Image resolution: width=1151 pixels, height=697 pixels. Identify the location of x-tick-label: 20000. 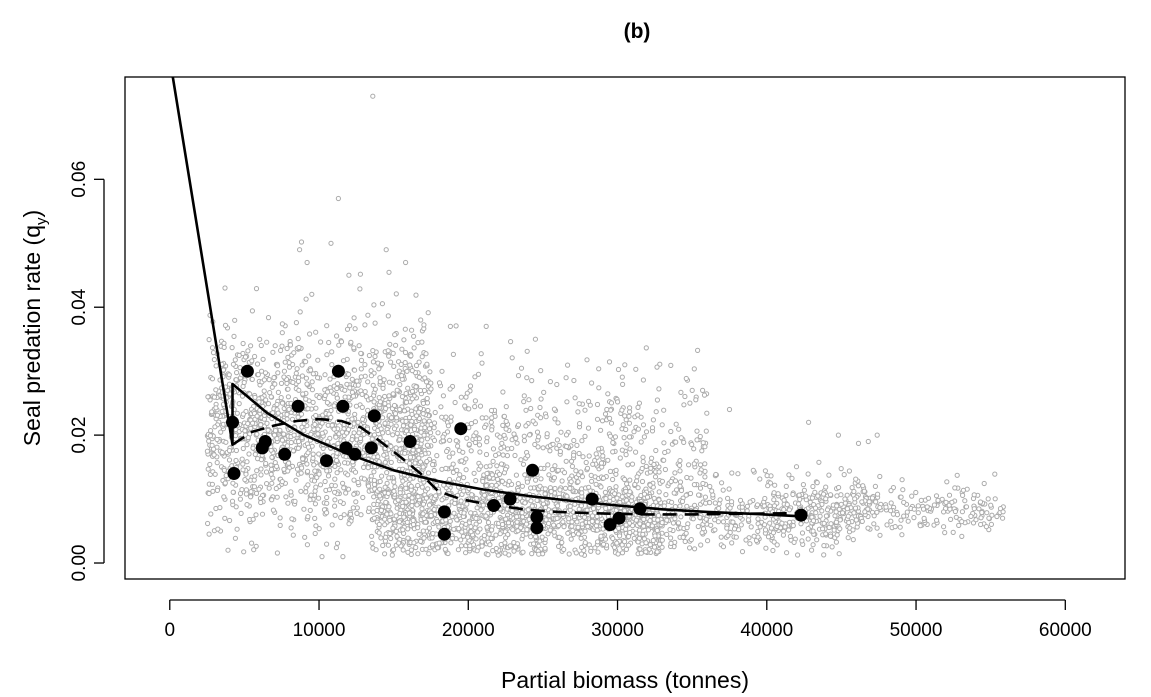
(468, 630).